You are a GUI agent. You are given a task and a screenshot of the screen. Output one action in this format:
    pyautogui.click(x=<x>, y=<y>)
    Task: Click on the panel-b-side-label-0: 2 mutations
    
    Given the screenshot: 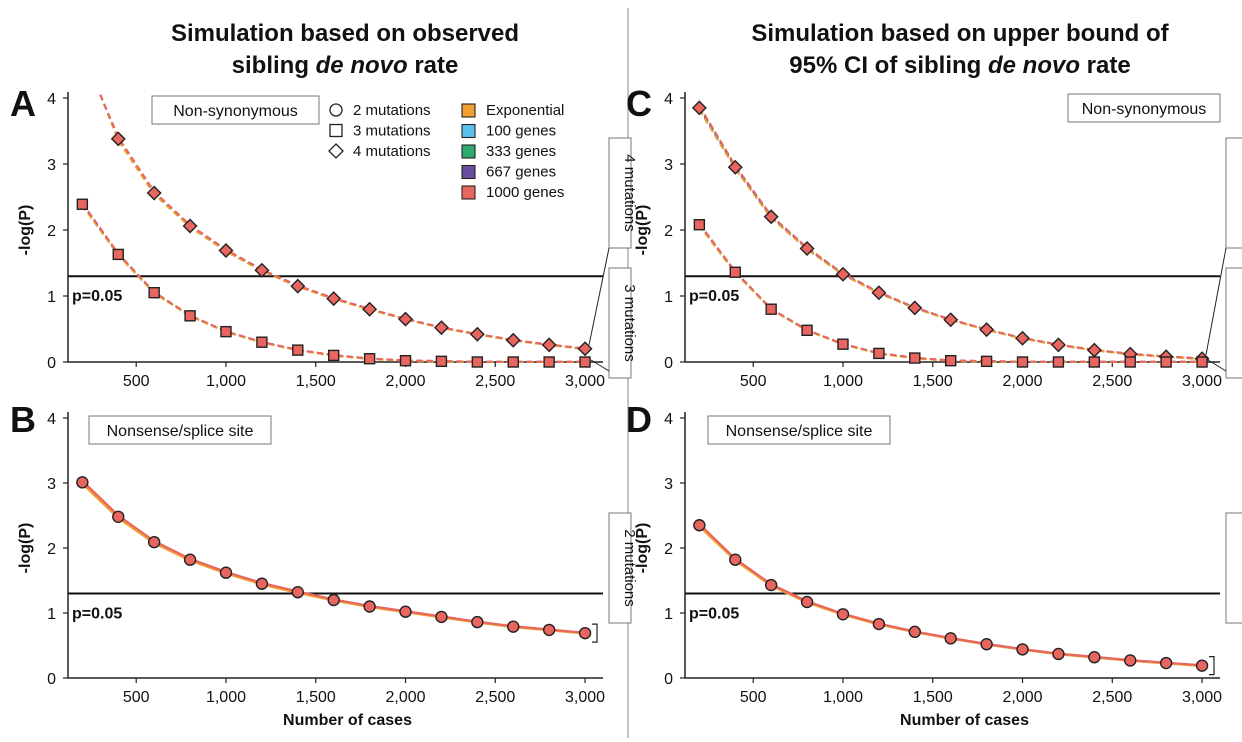 What is the action you would take?
    pyautogui.click(x=629, y=568)
    